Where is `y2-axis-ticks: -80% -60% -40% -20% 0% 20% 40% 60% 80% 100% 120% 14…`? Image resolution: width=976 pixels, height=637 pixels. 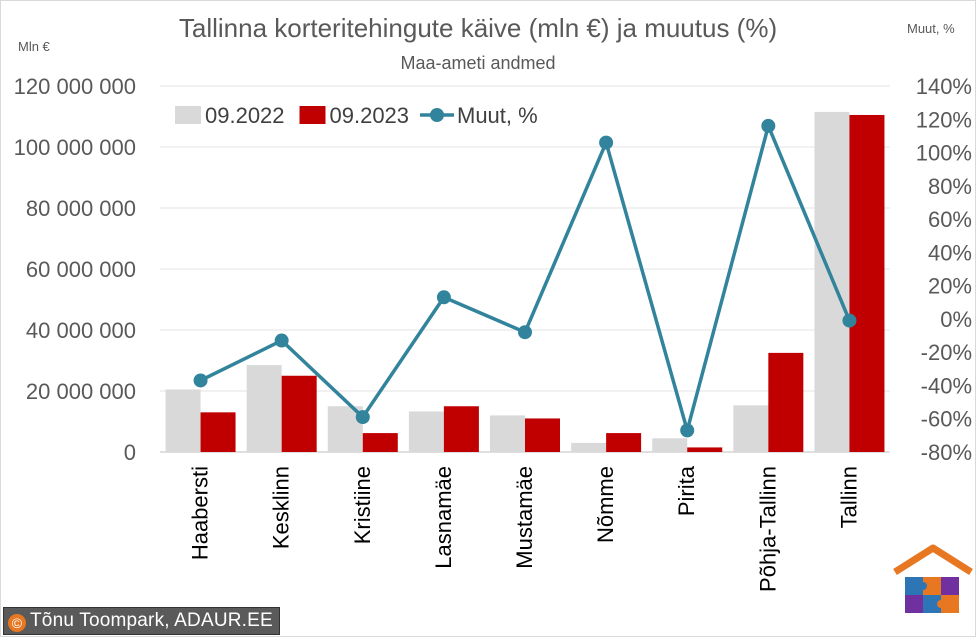
y2-axis-ticks: -80% -60% -40% -20% 0% 20% 40% 60% 80% 100% 120% 14… is located at coordinates (944, 269).